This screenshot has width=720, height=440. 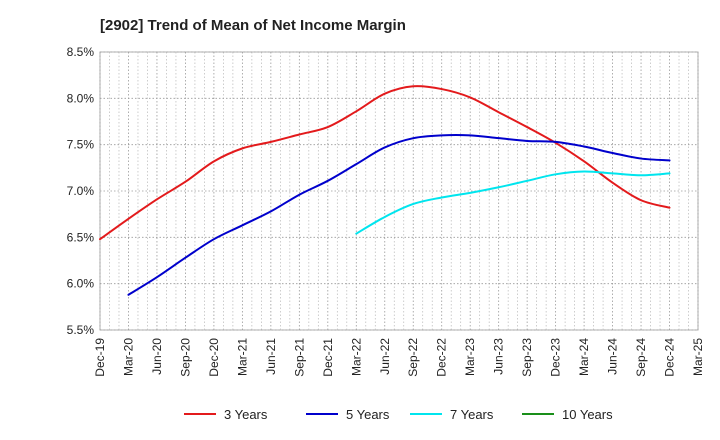 I want to click on x-tick-label: Dec-20, so click(x=214, y=357).